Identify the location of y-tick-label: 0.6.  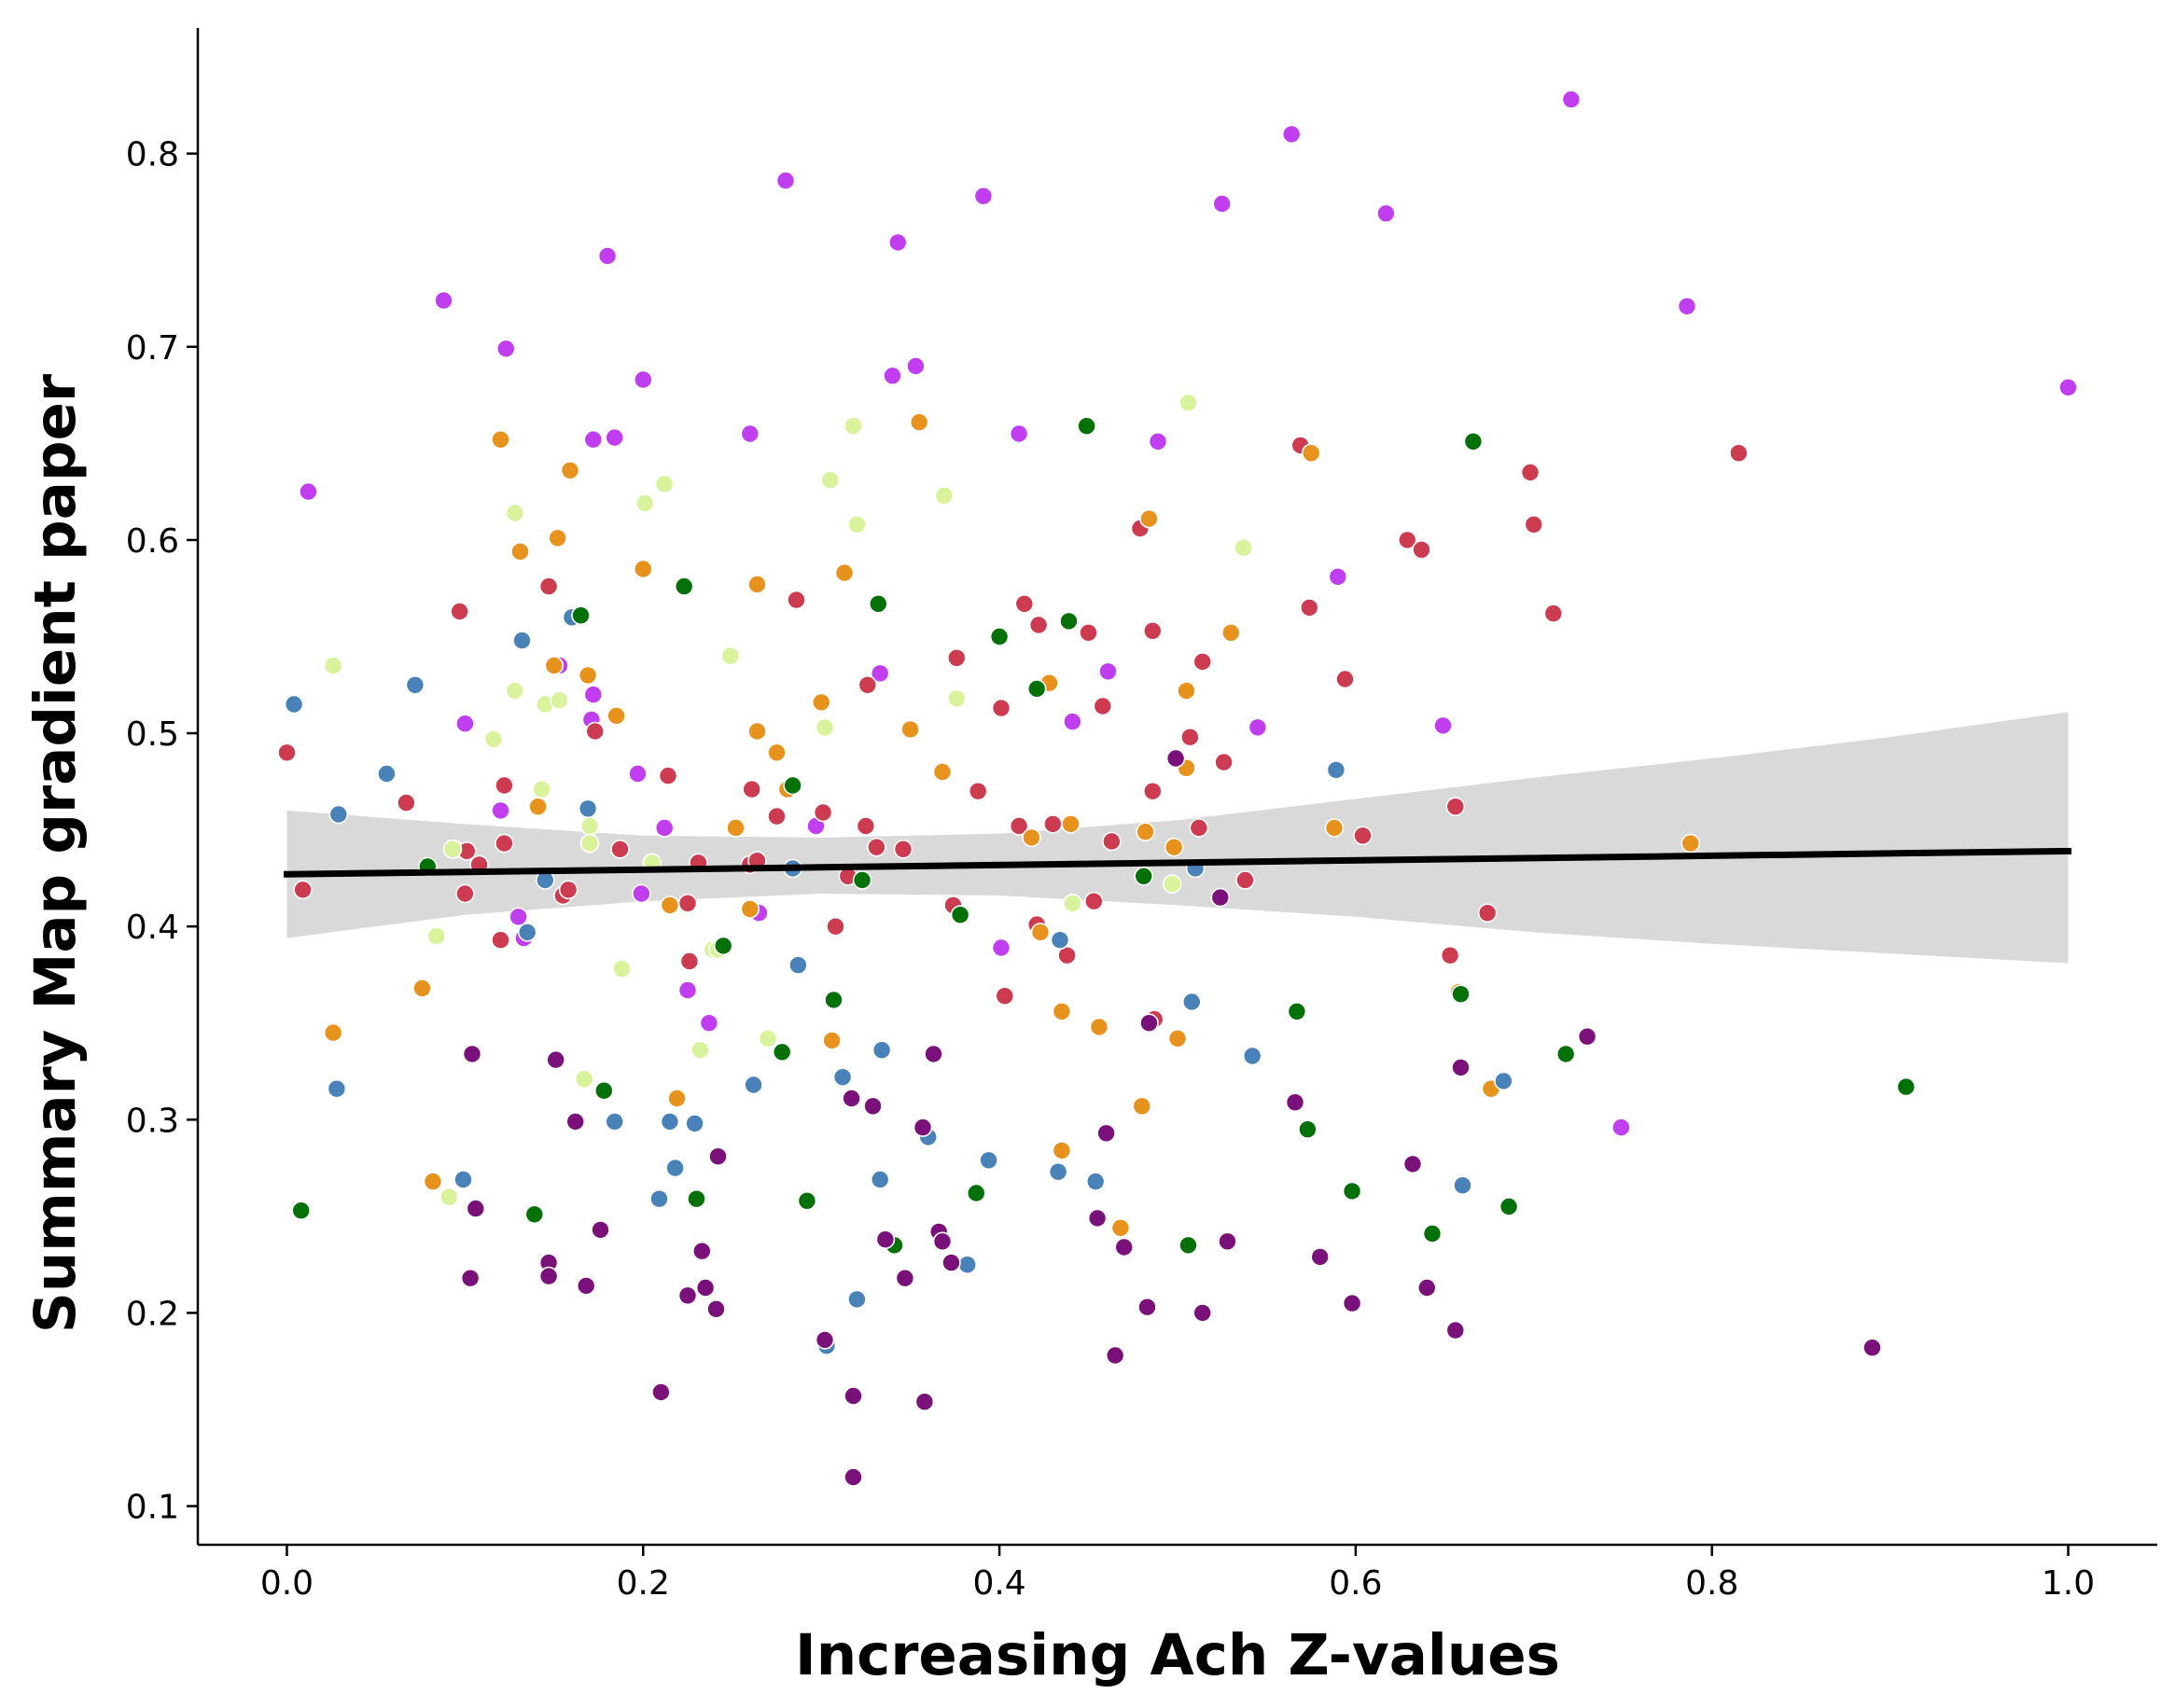
(152, 541).